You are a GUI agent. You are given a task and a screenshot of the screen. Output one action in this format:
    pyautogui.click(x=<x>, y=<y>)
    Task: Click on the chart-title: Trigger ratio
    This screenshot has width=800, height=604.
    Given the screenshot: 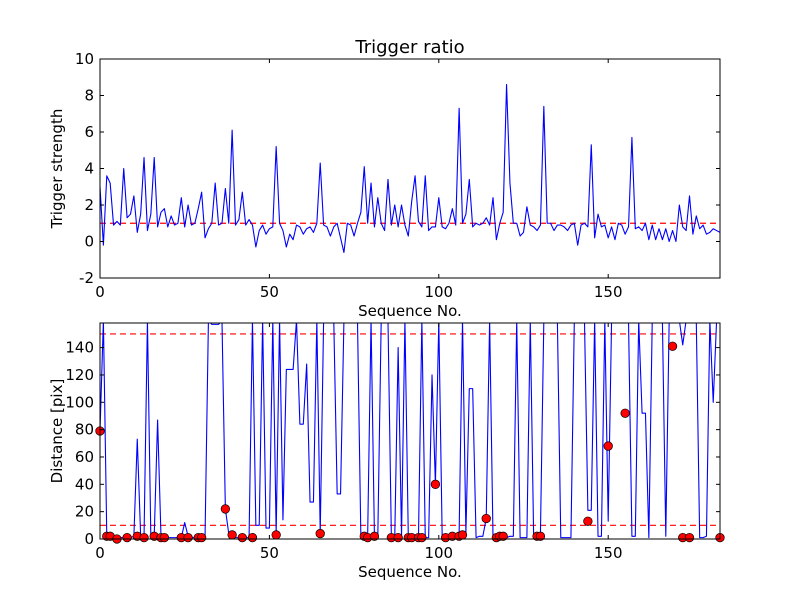 What is the action you would take?
    pyautogui.click(x=409, y=47)
    